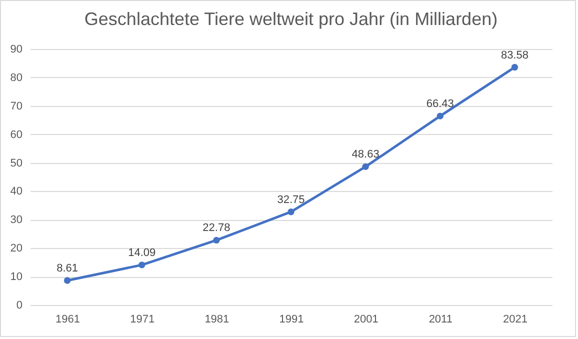  Describe the element at coordinates (514, 55) in the screenshot. I see `data-label: 83.58` at that location.